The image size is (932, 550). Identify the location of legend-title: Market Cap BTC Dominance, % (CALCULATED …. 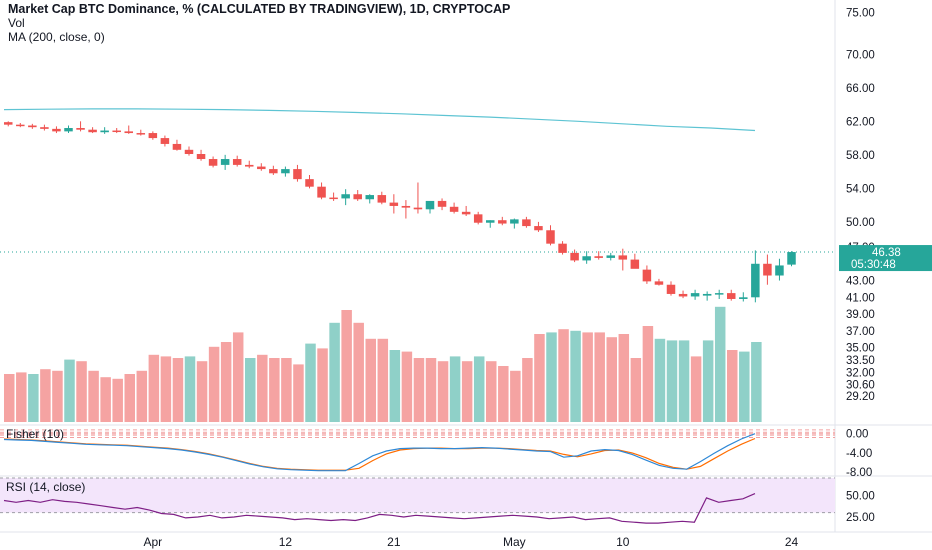
(259, 9).